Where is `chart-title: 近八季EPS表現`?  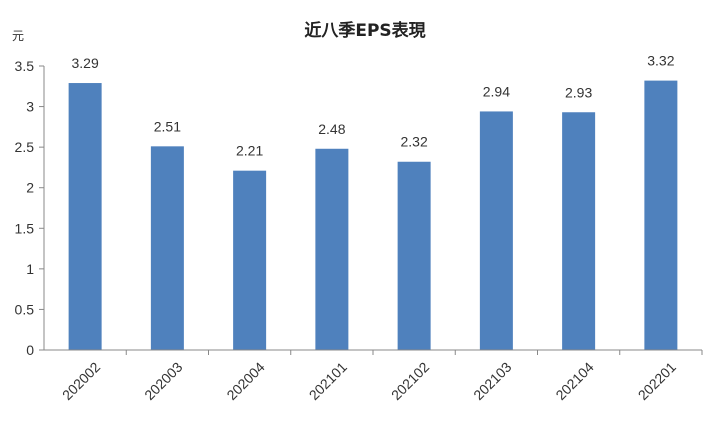
chart-title: 近八季EPS表現 is located at coordinates (364, 30).